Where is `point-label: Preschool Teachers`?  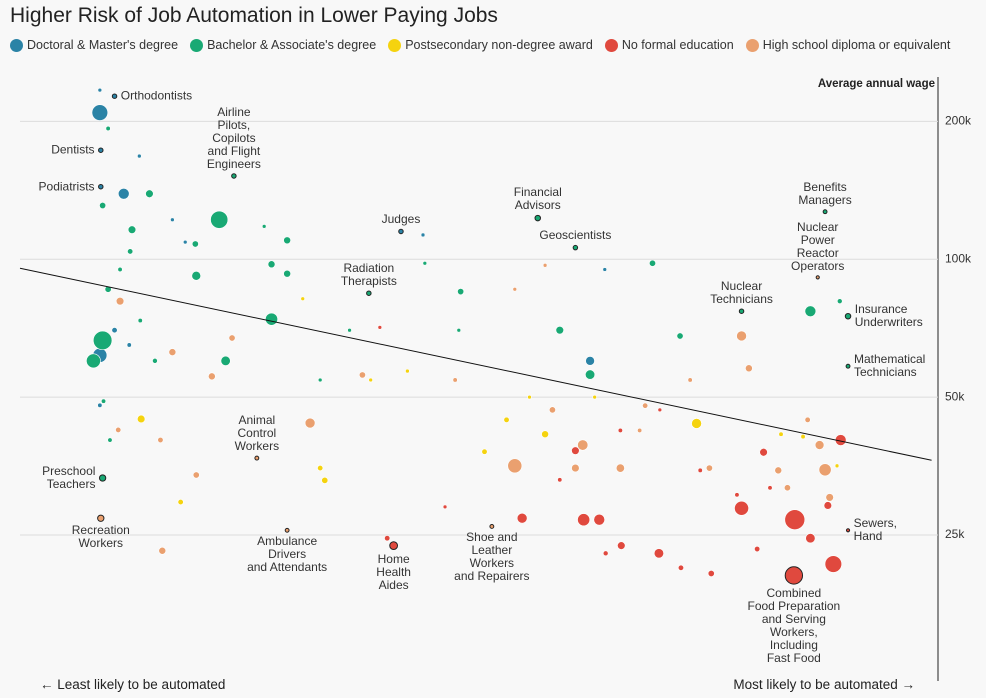 point-label: Preschool Teachers is located at coordinates (69, 477).